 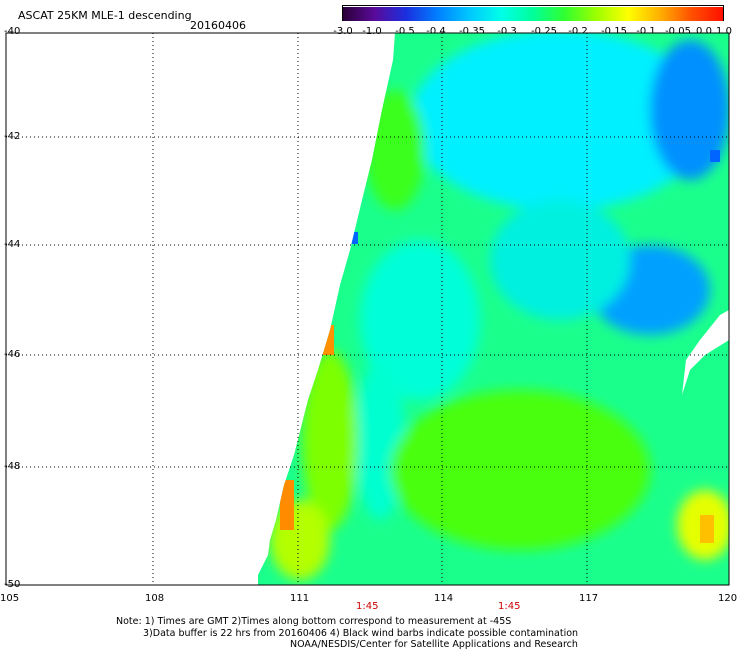 I want to click on colorbar-tick: -0.5, so click(x=405, y=31).